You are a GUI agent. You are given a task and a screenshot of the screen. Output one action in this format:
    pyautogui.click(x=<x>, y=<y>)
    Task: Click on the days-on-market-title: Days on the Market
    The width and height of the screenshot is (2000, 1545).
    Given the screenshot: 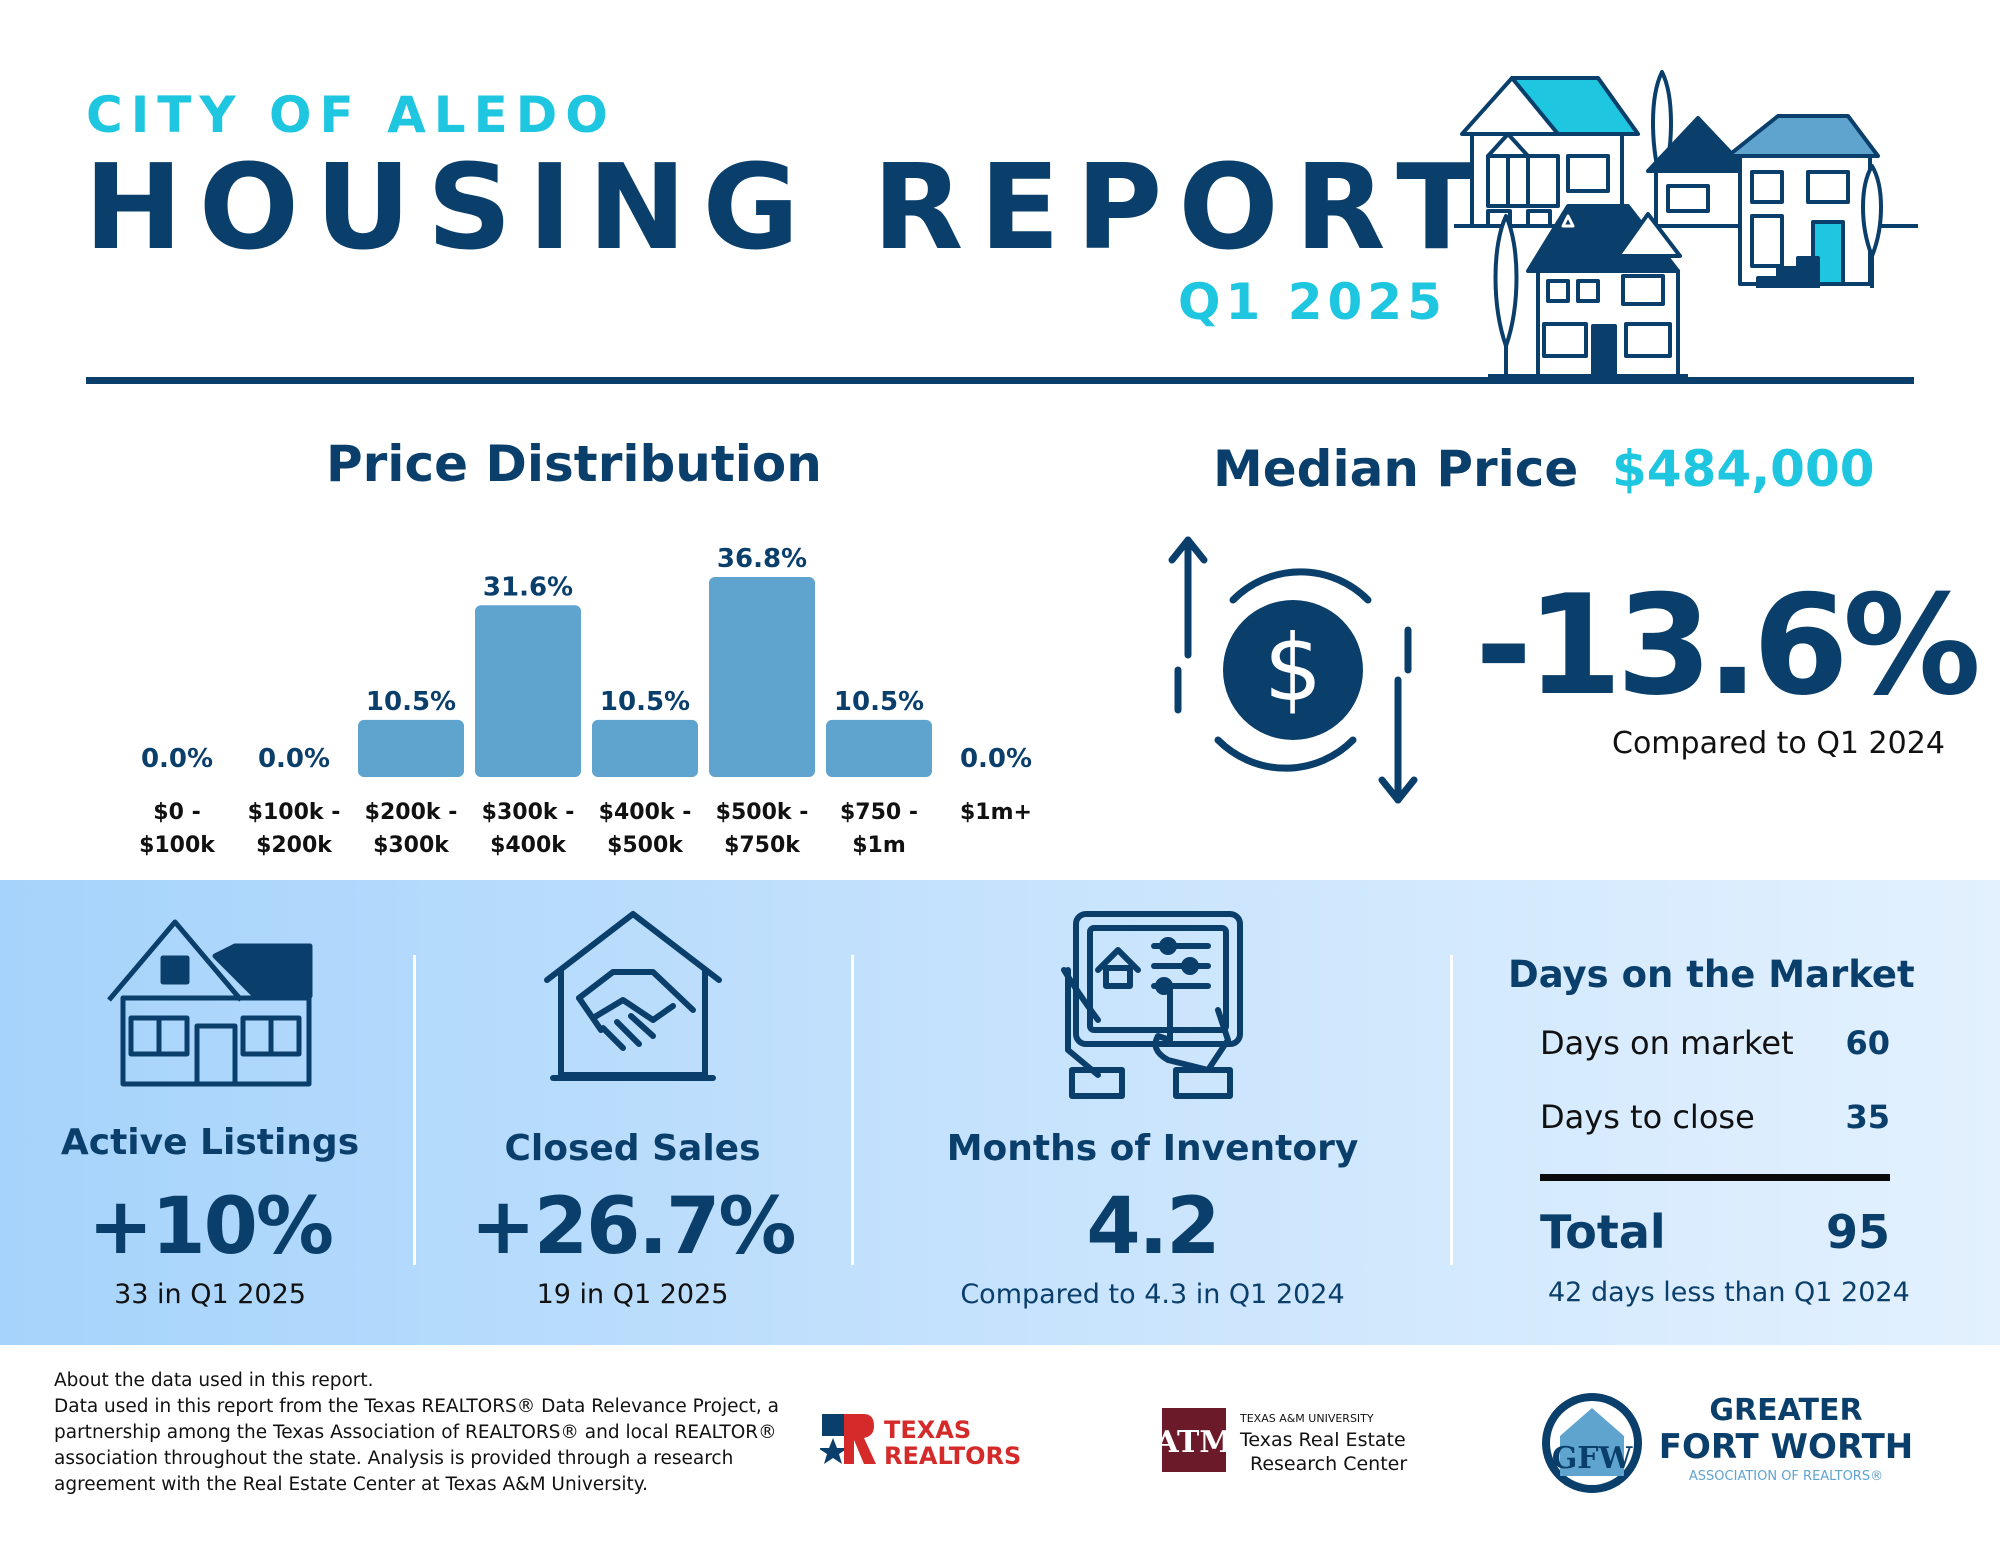 What is the action you would take?
    pyautogui.click(x=1711, y=974)
    